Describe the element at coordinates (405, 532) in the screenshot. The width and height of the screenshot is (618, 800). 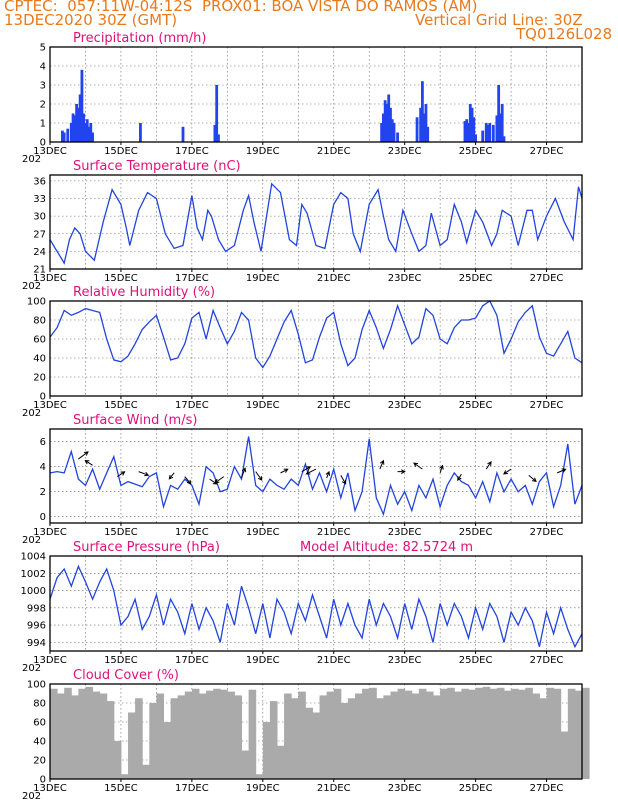
I see `wind-xtick-label: 23DEC` at that location.